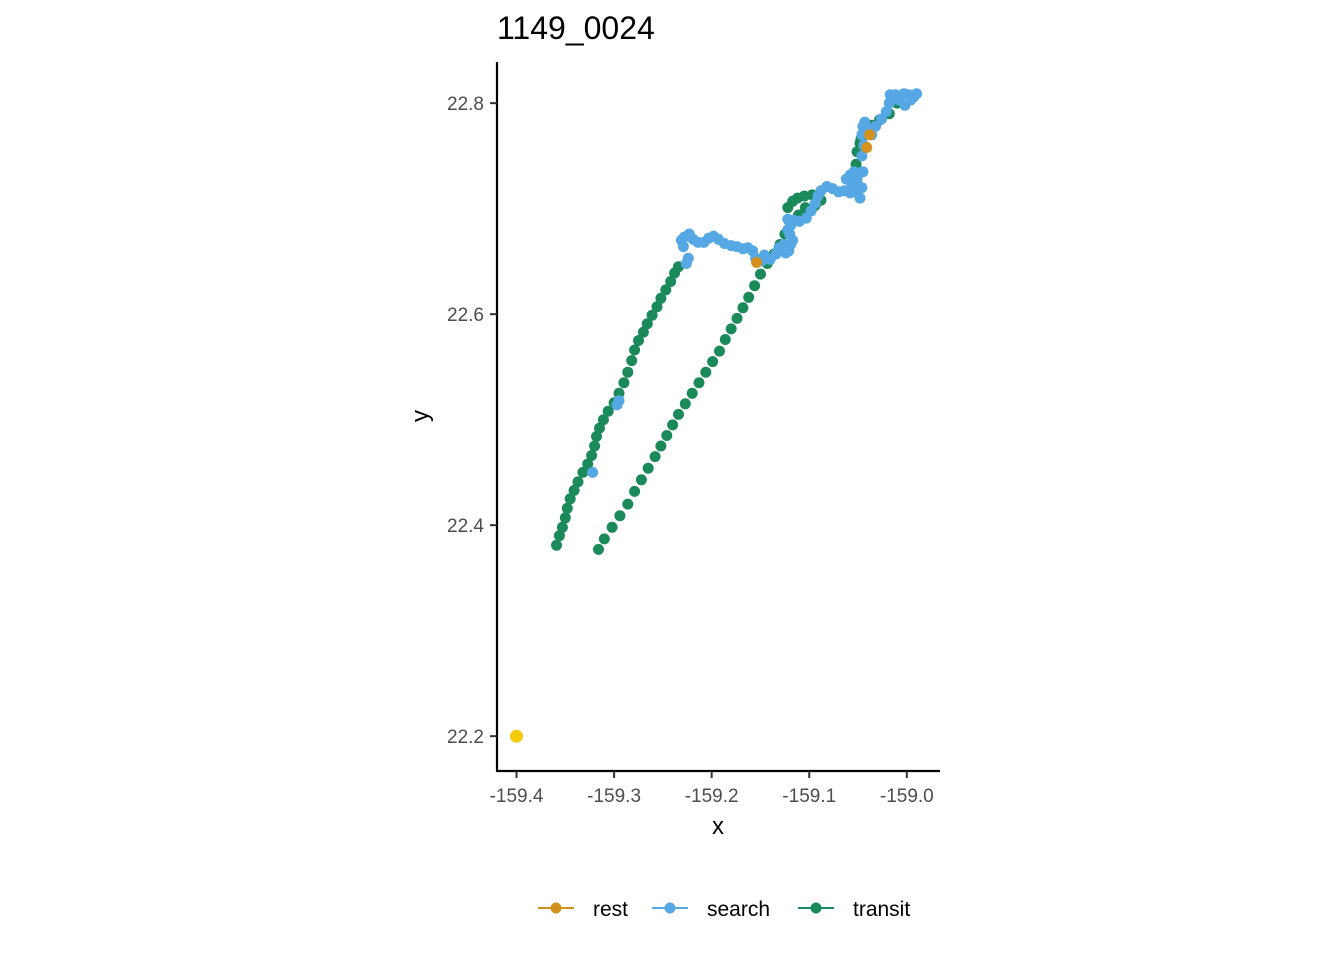 The height and width of the screenshot is (960, 1344). Describe the element at coordinates (907, 796) in the screenshot. I see `x-tick-label: -159.0` at that location.